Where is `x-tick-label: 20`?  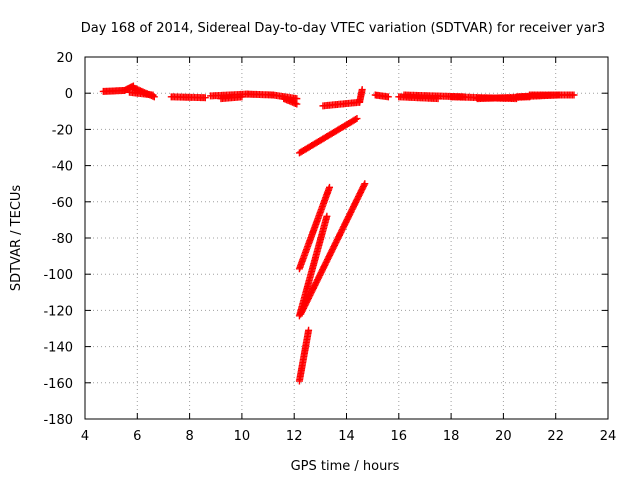 x-tick-label: 20 is located at coordinates (503, 436).